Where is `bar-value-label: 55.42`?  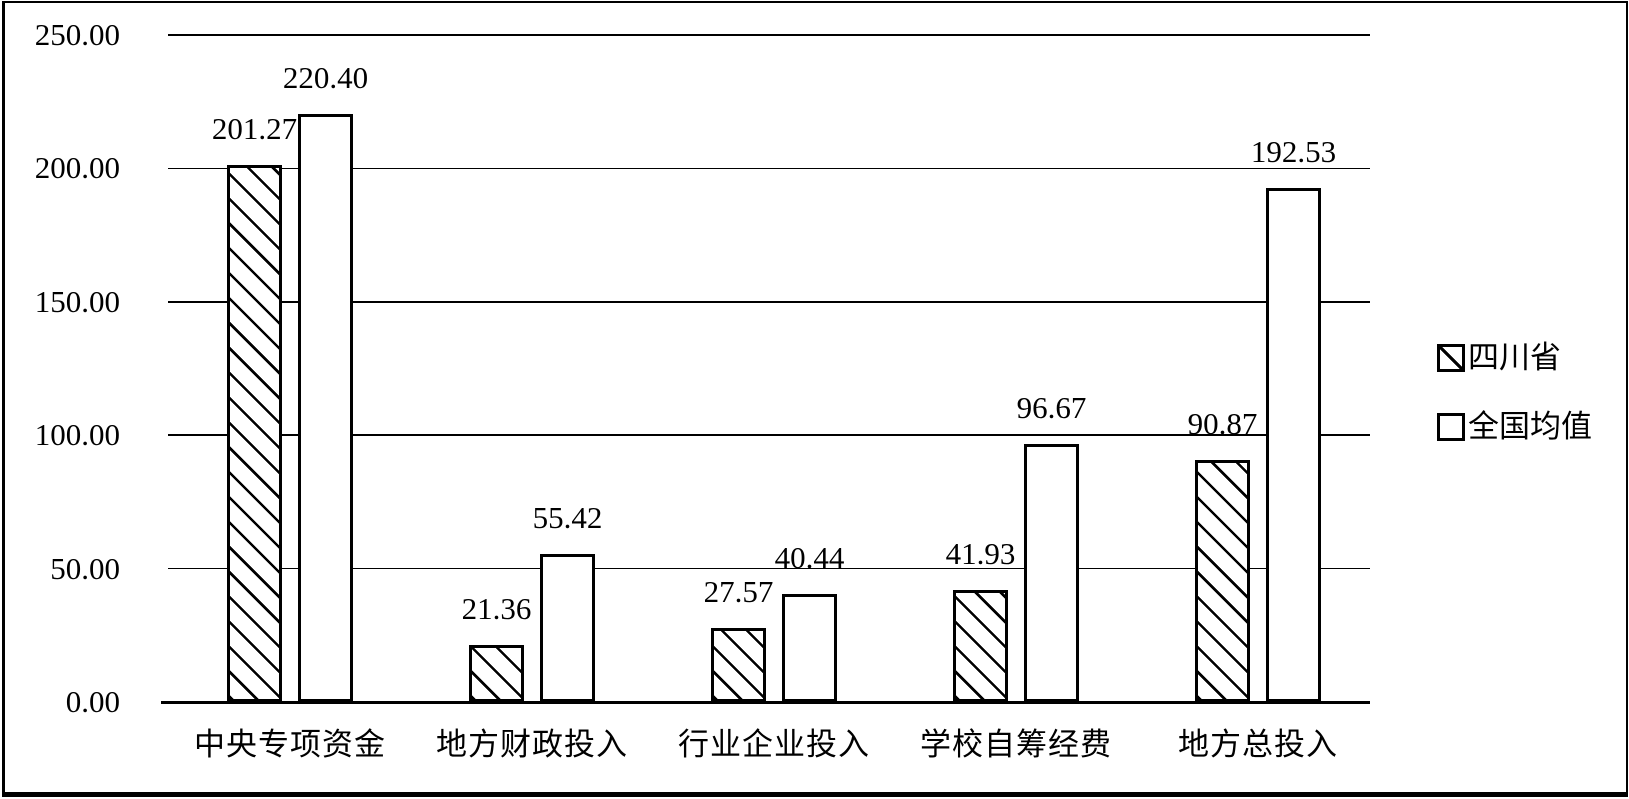 bar-value-label: 55.42 is located at coordinates (567, 518).